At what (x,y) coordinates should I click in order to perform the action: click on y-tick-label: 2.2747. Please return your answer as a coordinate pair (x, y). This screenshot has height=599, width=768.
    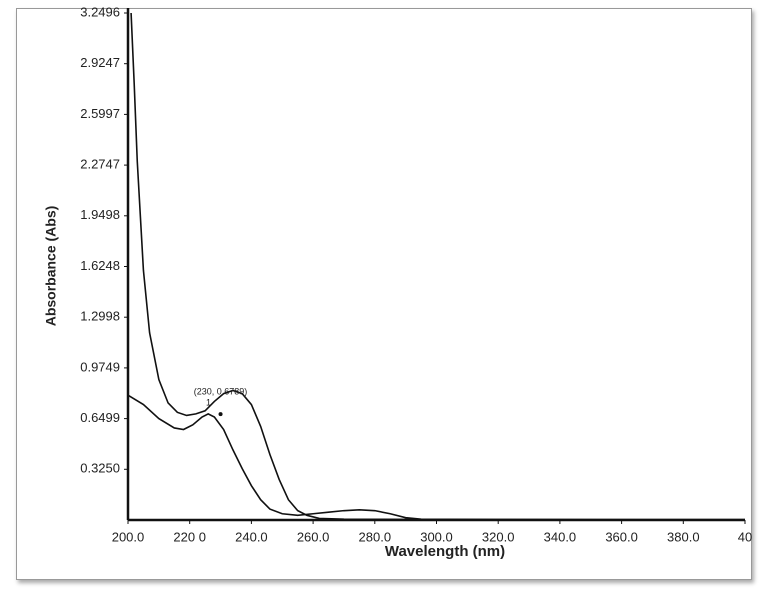
    Looking at the image, I should click on (100, 164).